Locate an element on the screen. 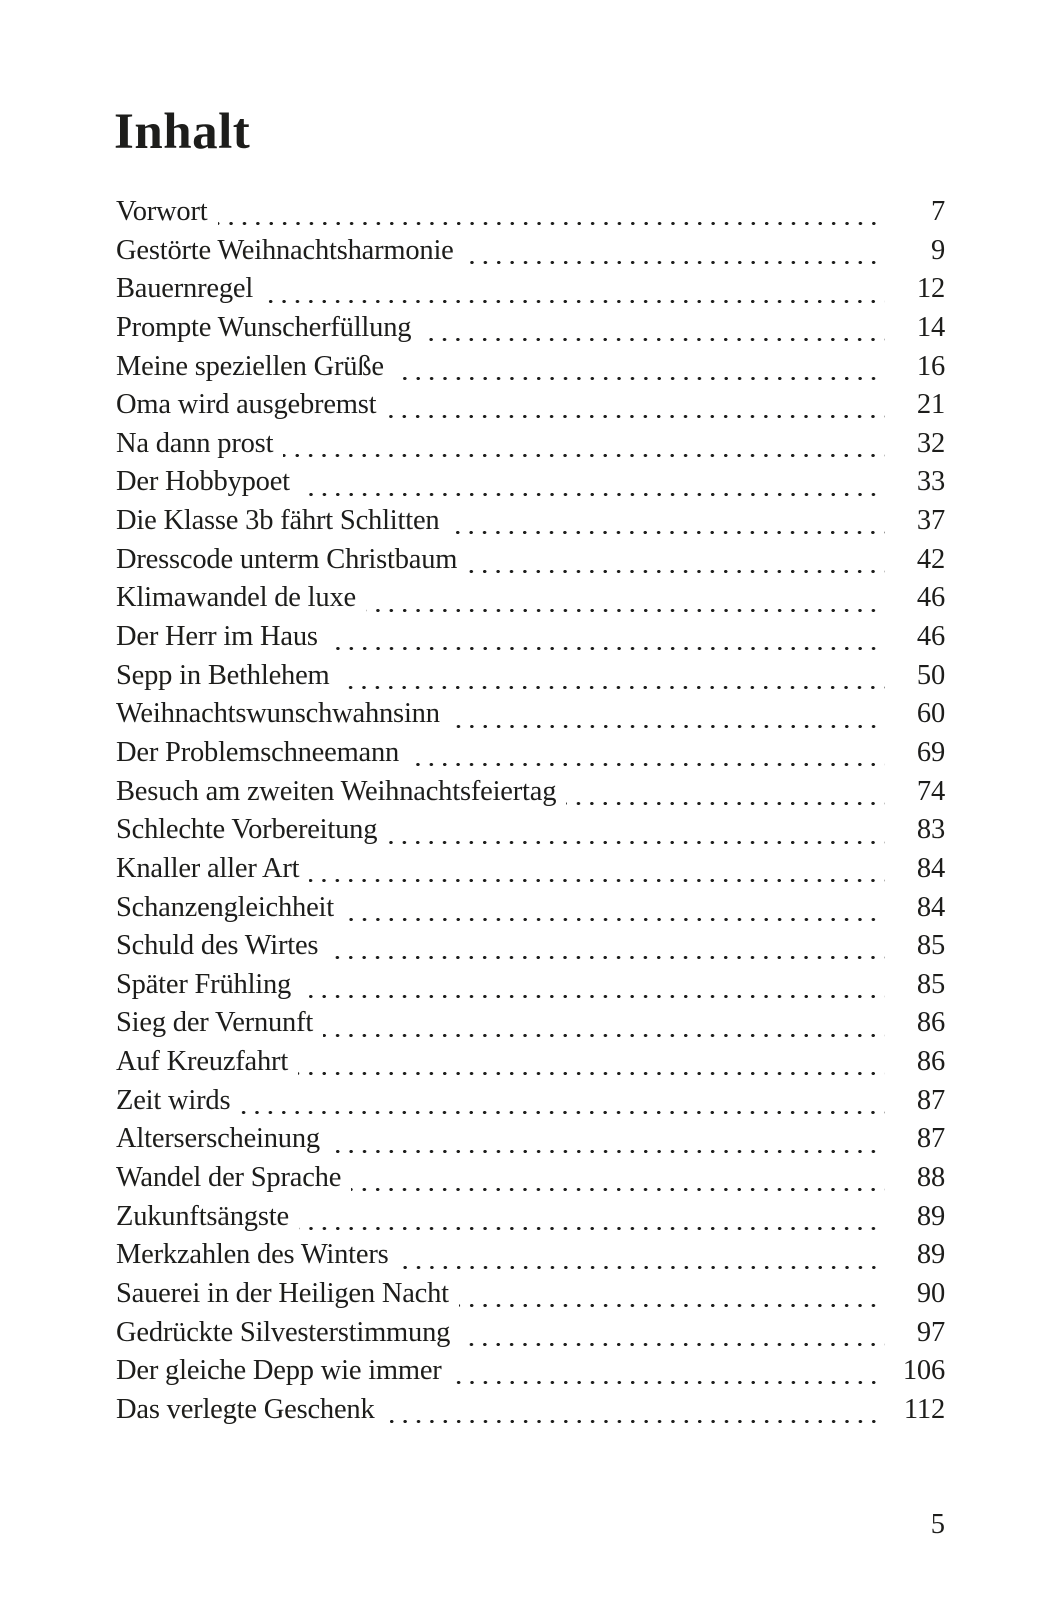 The image size is (1063, 1615). toc-row: Zukunftsängste 89 is located at coordinates (530, 1220).